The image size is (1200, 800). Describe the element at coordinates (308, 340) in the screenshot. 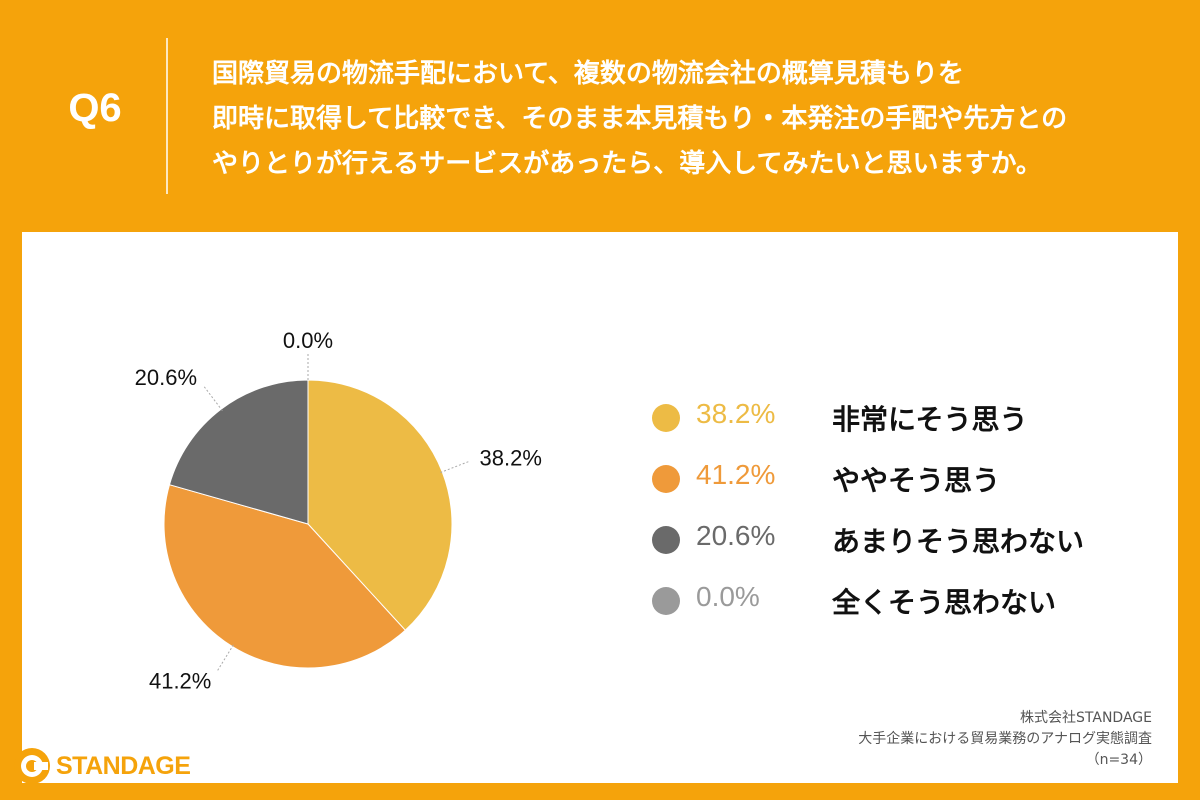

I see `pie-data-label: 0.0%` at that location.